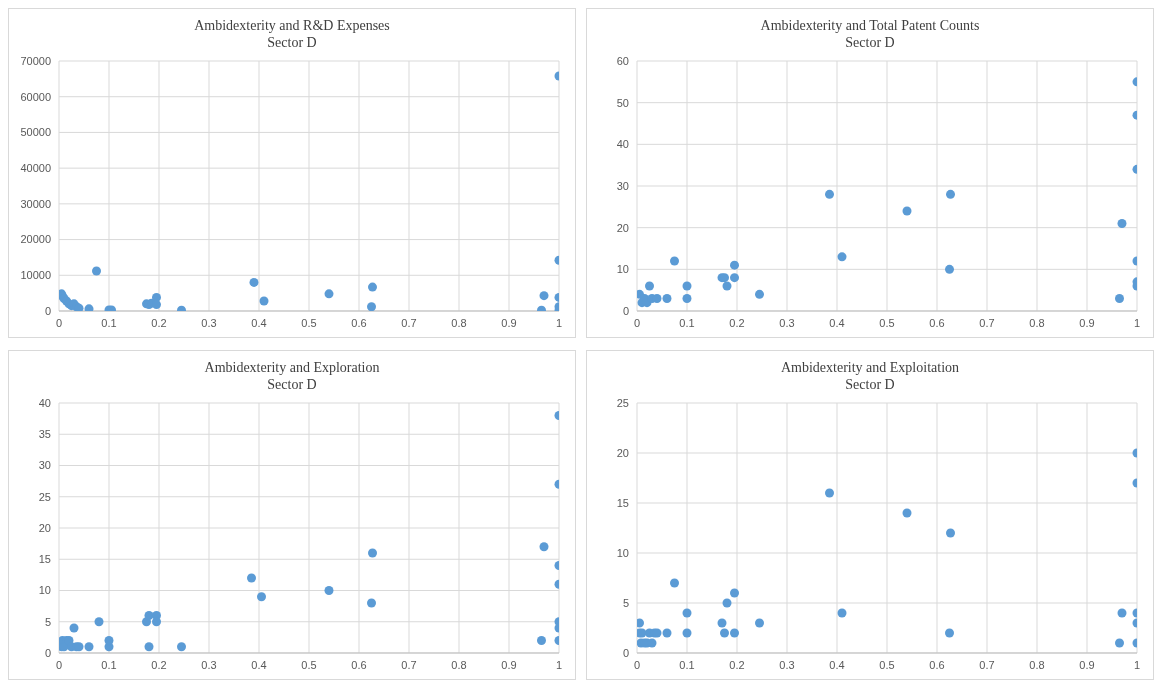 The width and height of the screenshot is (1163, 693). What do you see at coordinates (622, 102) in the screenshot?
I see `y-tick-label: 50` at bounding box center [622, 102].